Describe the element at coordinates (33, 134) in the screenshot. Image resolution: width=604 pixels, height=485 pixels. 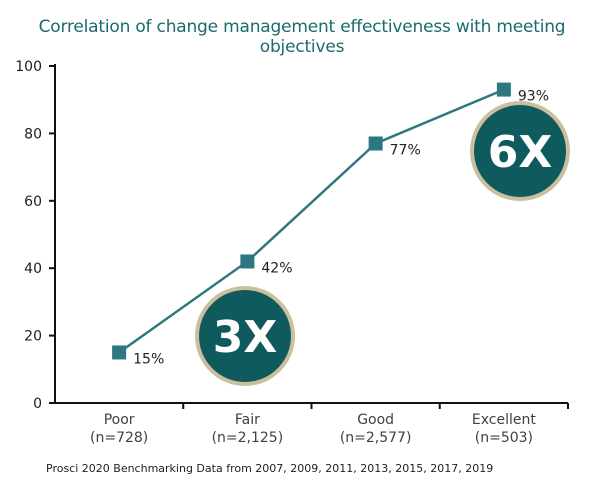
I see `y-tick-label: 80` at that location.